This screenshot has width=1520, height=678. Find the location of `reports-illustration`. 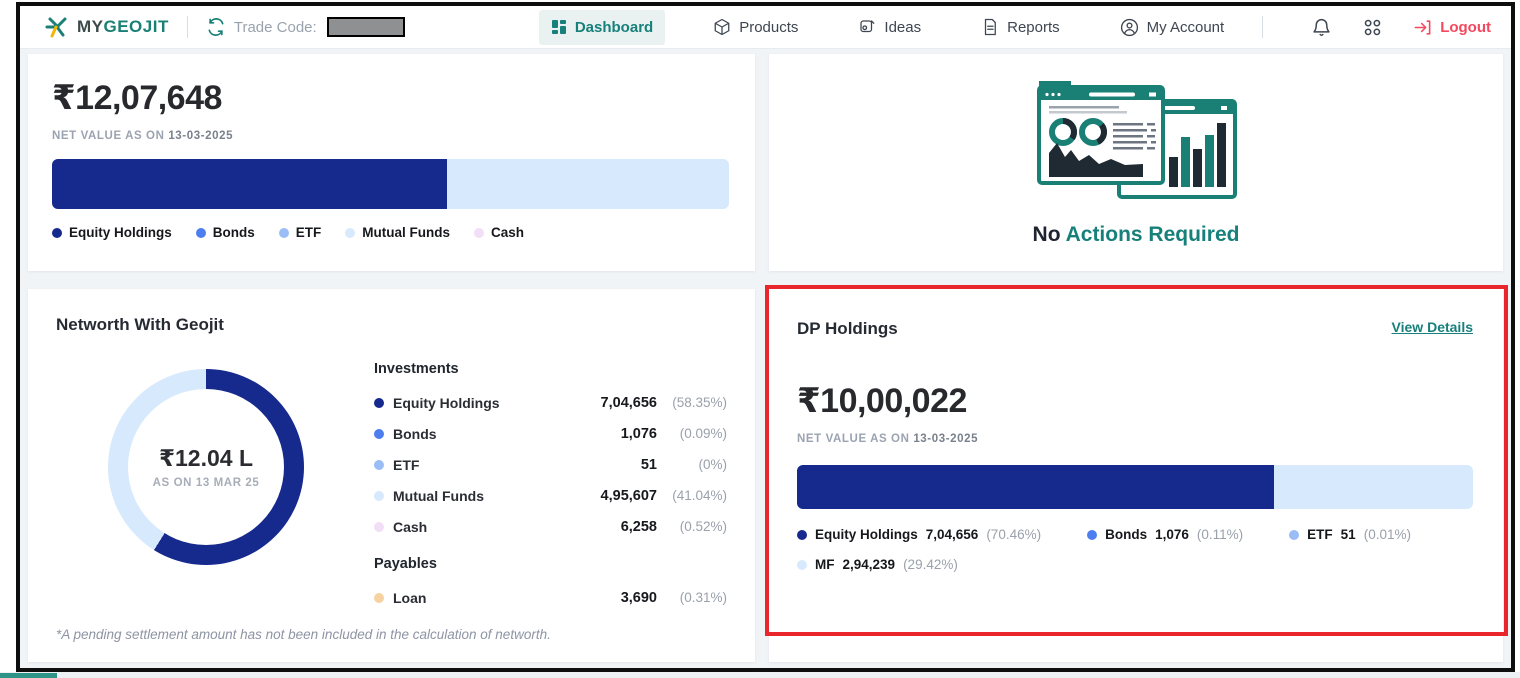

reports-illustration is located at coordinates (1136, 140).